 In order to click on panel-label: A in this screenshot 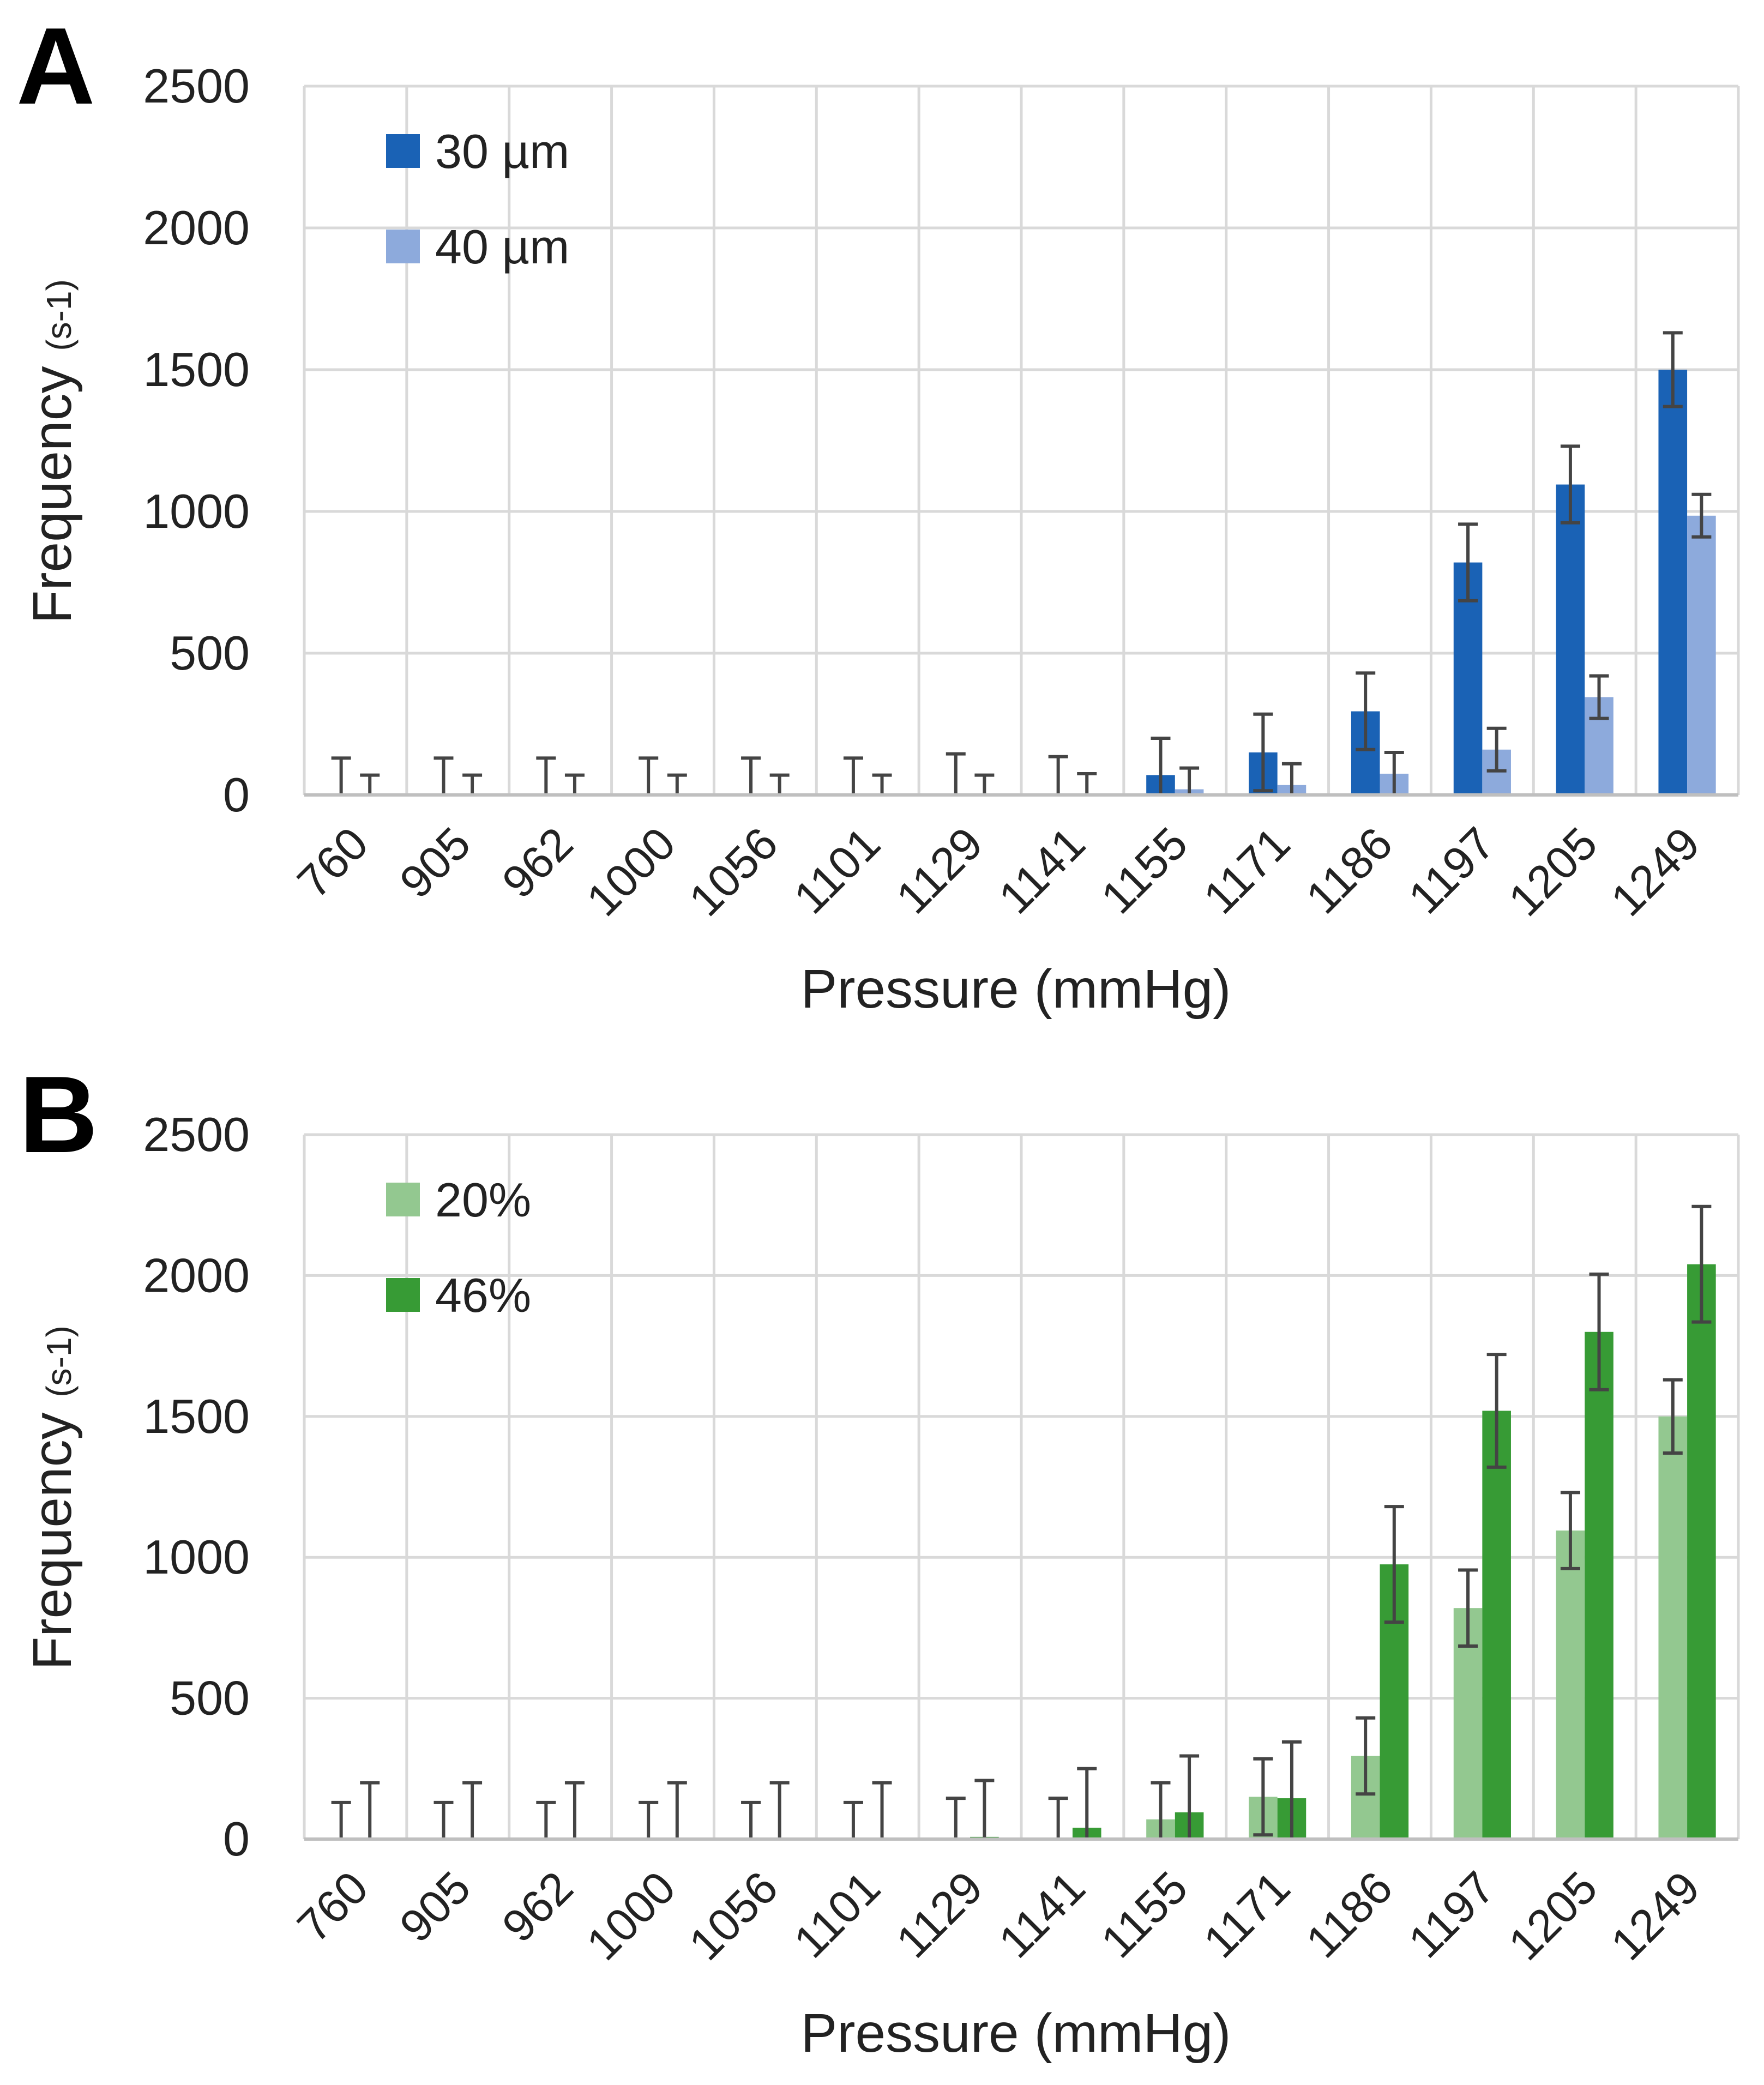, I will do `click(56, 66)`.